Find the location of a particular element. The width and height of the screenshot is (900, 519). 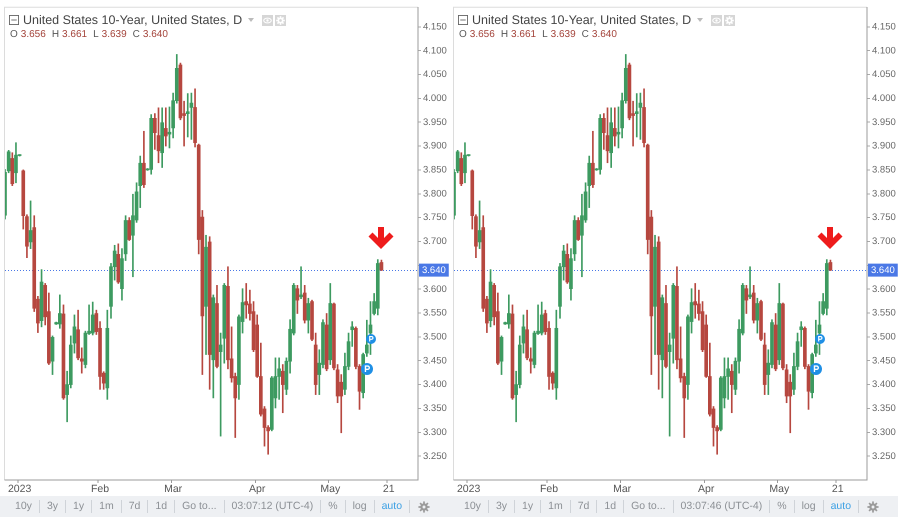

text: 03:07:46 (UTC-4) is located at coordinates (721, 506).